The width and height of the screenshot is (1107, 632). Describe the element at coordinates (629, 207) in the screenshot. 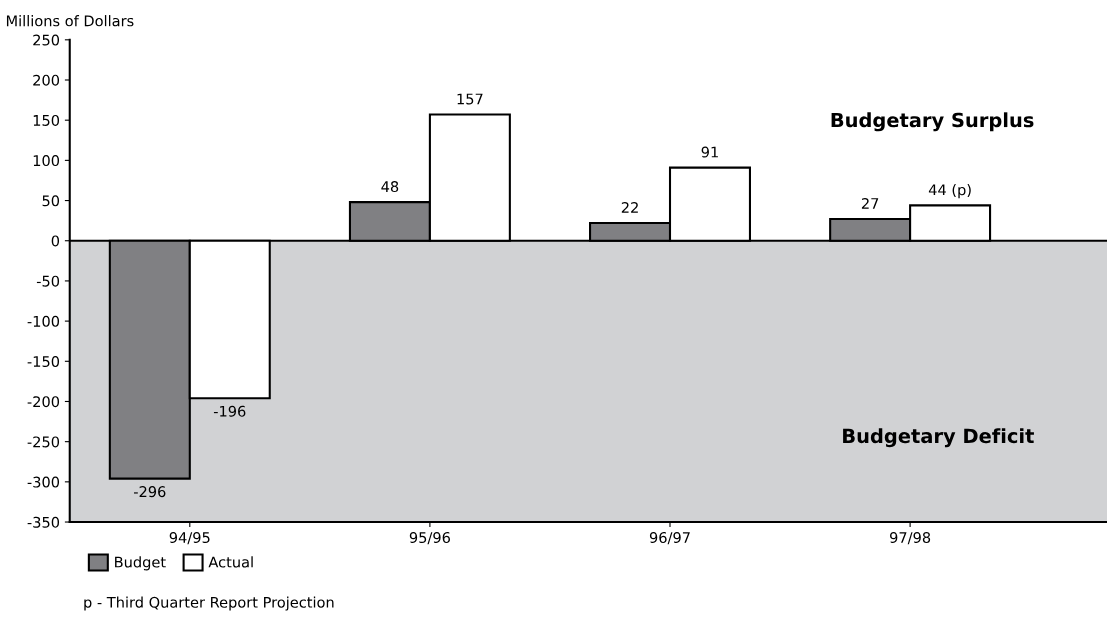

I see `data-label: 22` at that location.